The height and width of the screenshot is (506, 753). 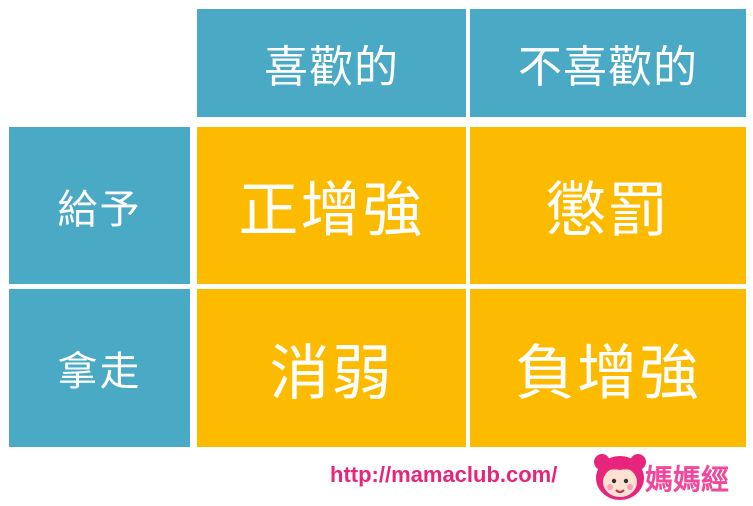 I want to click on row-header-take: 拿走, so click(x=99, y=368).